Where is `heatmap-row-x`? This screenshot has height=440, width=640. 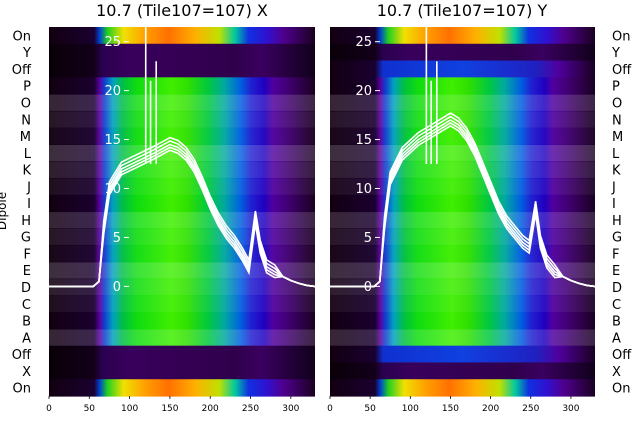
heatmap-row-x is located at coordinates (182, 371).